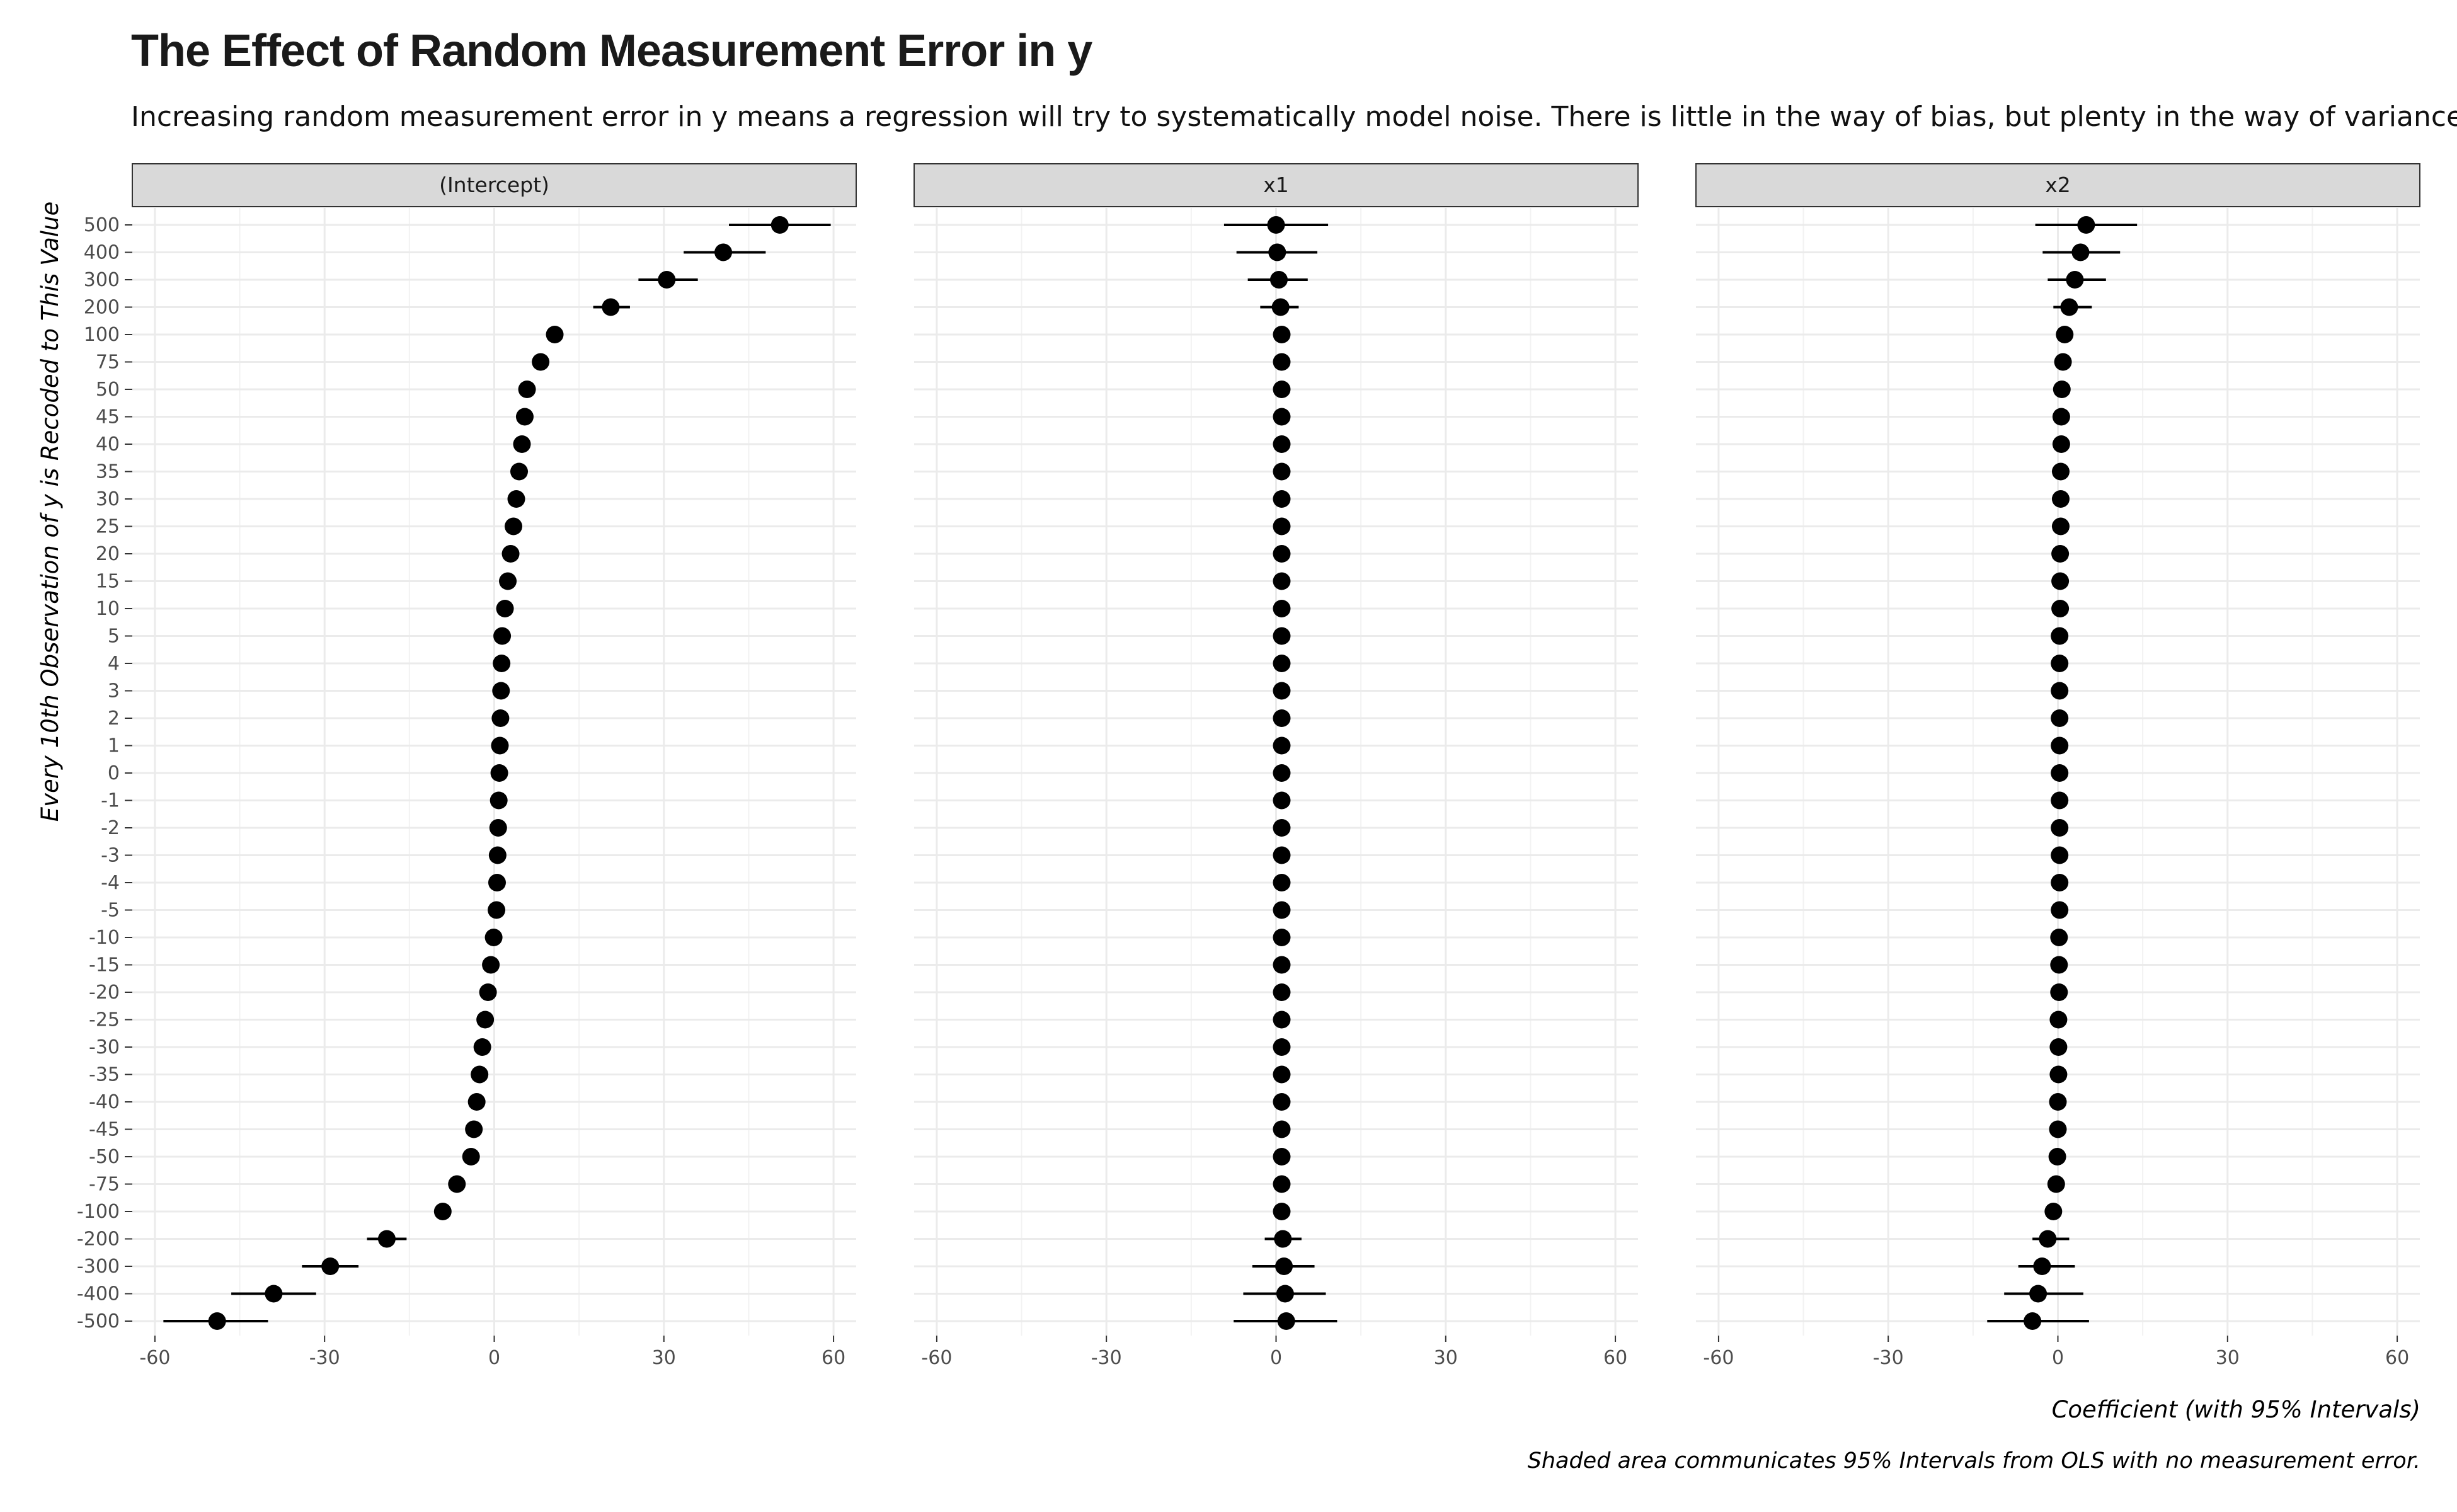  What do you see at coordinates (102, 225) in the screenshot?
I see `y-tick-label: 500` at bounding box center [102, 225].